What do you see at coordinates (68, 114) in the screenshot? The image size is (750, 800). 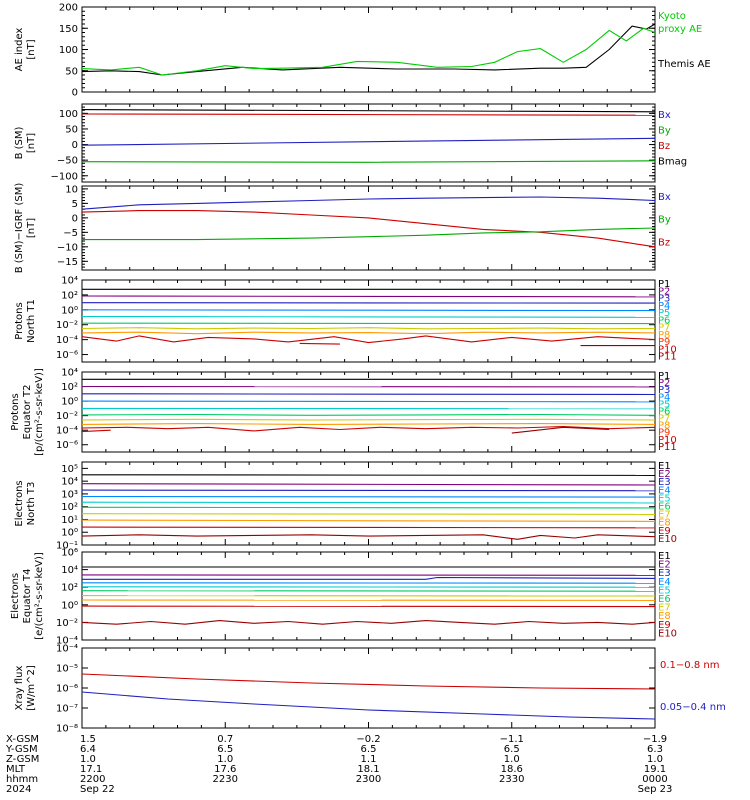 I see `y-tick-label: 100` at bounding box center [68, 114].